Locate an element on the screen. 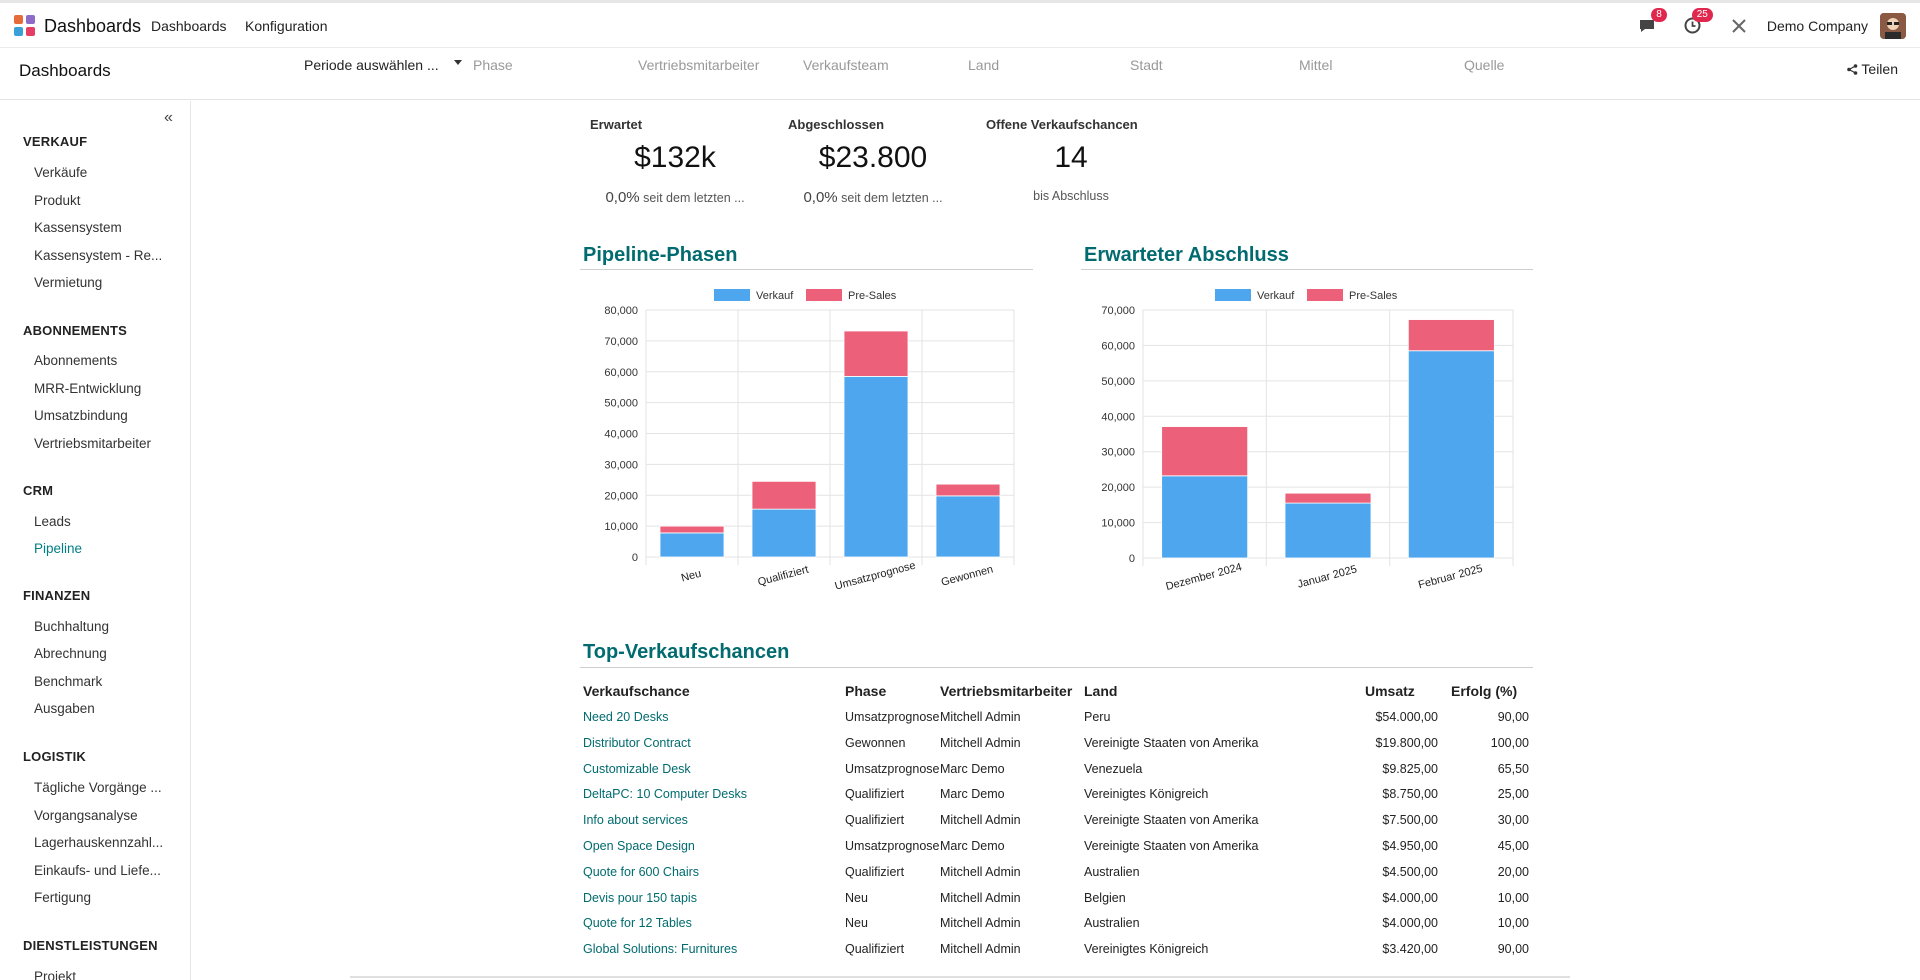 This screenshot has height=980, width=1920. cell-opportunity: DeltaPC: 10 Computer Desks is located at coordinates (665, 794).